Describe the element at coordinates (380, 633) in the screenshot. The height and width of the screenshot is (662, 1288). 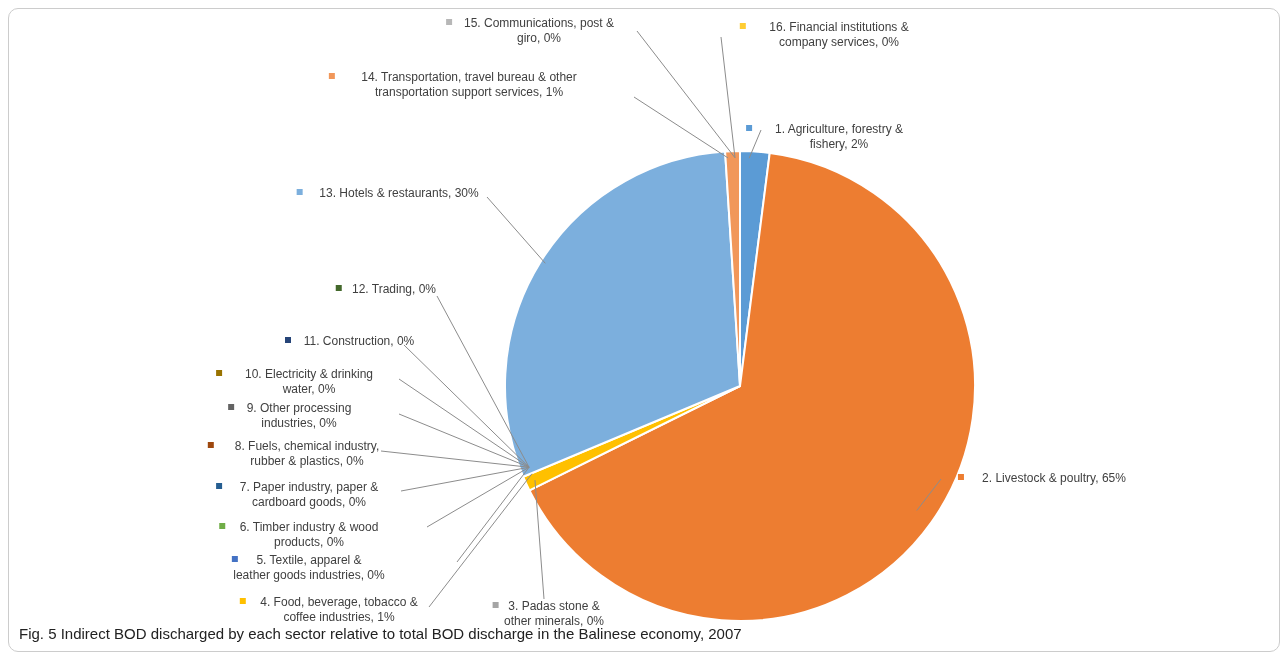
I see `text: Fig. 5 Indirect BOD discharged by each sector relative to total BOD discharge in the Balinese economy, 2007` at that location.